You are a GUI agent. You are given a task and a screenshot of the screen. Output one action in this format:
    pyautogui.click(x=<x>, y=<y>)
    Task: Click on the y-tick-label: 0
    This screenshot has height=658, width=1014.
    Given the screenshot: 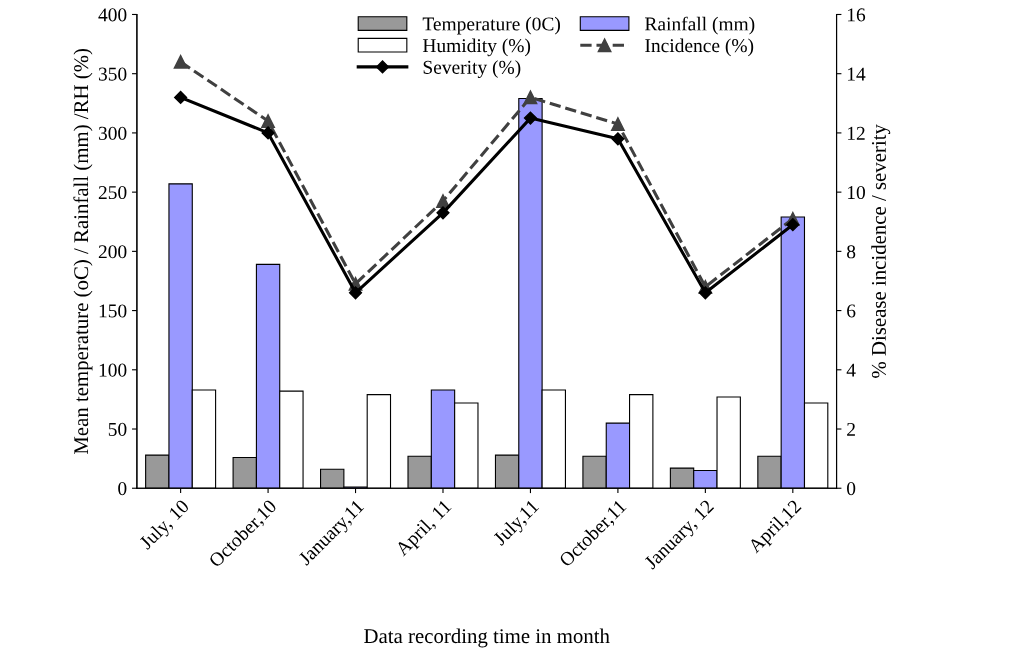 What is the action you would take?
    pyautogui.click(x=122, y=489)
    